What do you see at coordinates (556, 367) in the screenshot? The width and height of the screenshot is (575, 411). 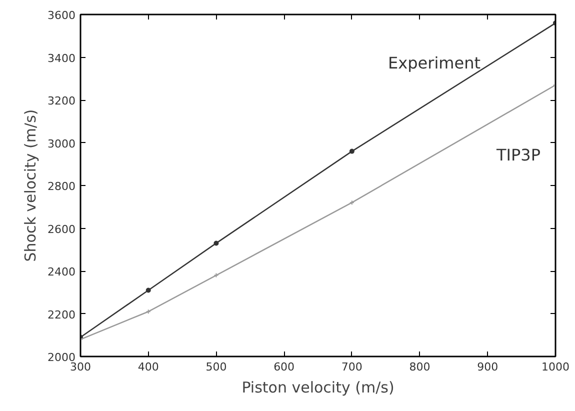 I see `x-tick-label: 1000` at bounding box center [556, 367].